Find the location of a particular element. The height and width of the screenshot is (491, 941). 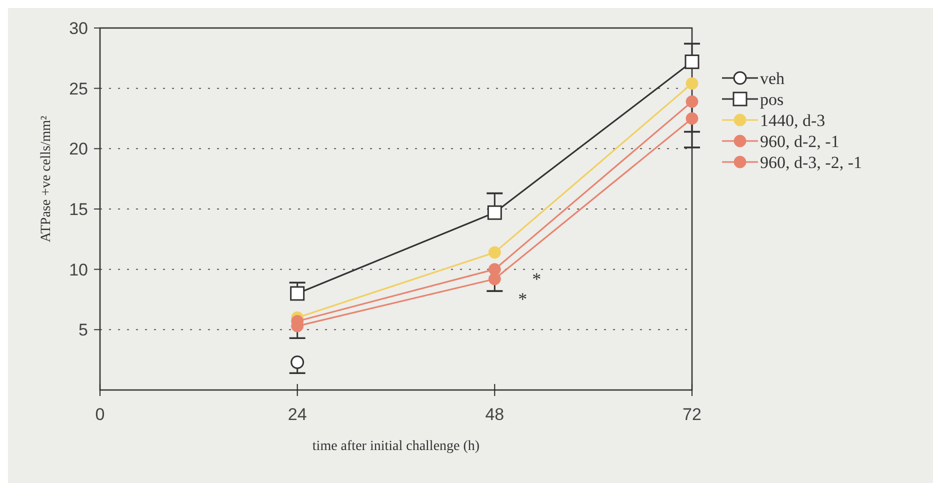

legend-label: veh is located at coordinates (773, 78).